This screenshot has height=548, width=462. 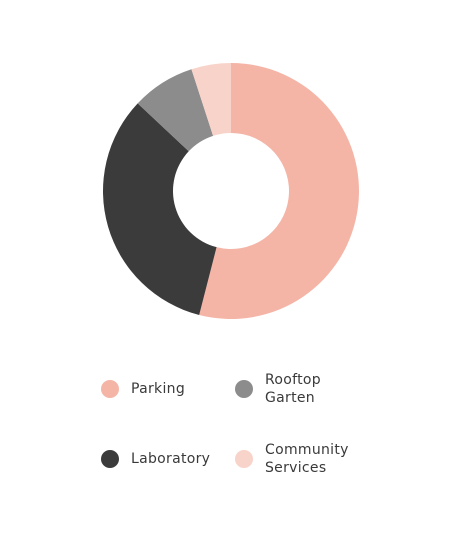 I want to click on legend-item-laboratory: Laboratory, so click(x=155, y=459).